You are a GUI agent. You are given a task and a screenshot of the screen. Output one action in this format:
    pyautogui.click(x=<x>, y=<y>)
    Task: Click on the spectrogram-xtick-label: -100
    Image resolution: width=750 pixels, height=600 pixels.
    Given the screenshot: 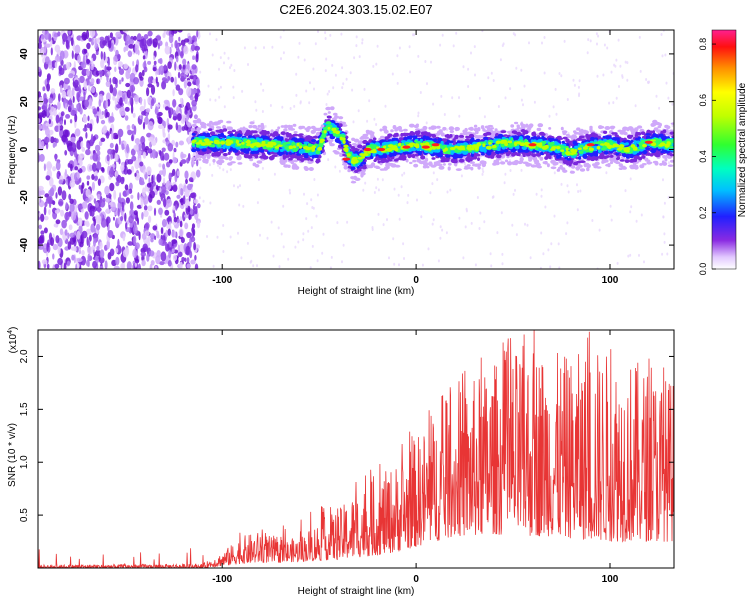 What is the action you would take?
    pyautogui.click(x=222, y=280)
    